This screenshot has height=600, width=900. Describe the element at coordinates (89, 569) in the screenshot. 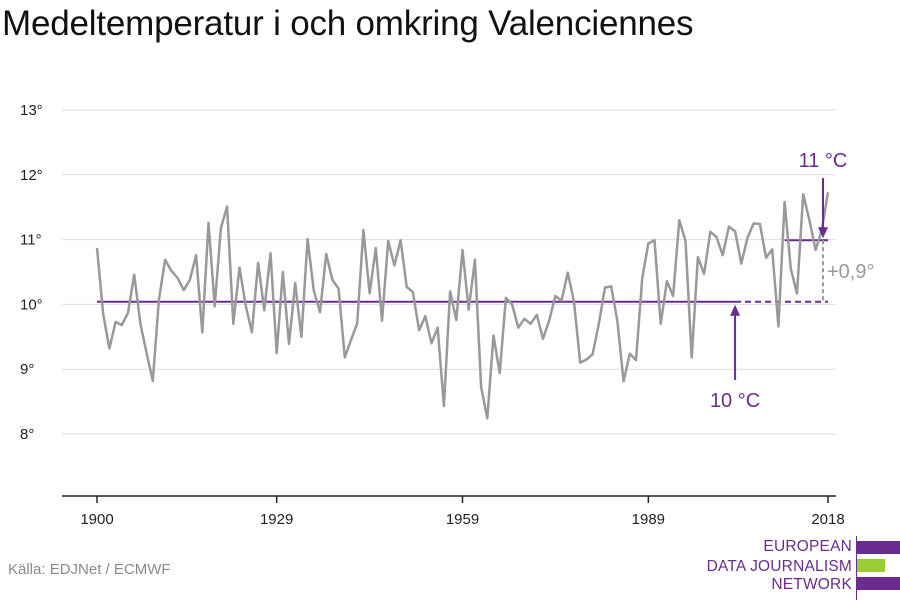

I see `source-note: Källa: EDJNet / ECMWF` at that location.